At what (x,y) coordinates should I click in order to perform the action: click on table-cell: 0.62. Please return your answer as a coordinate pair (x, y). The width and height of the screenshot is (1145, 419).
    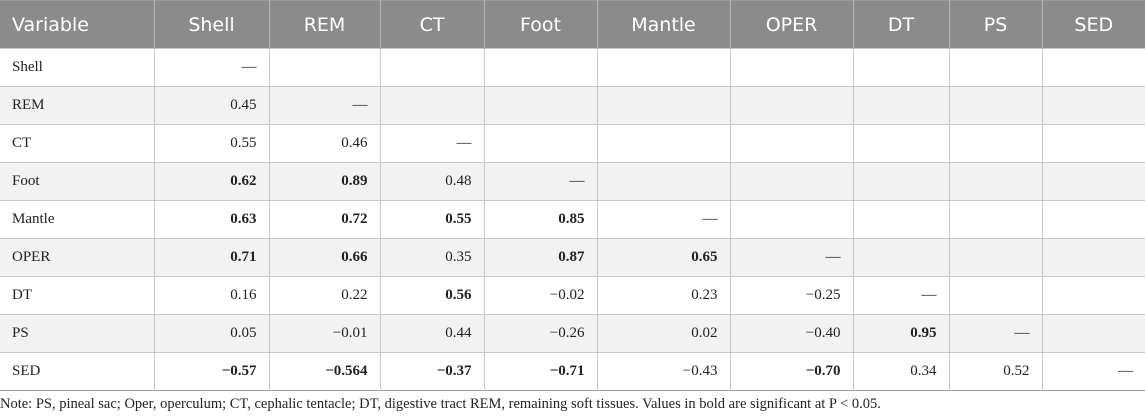
    Looking at the image, I should click on (211, 181).